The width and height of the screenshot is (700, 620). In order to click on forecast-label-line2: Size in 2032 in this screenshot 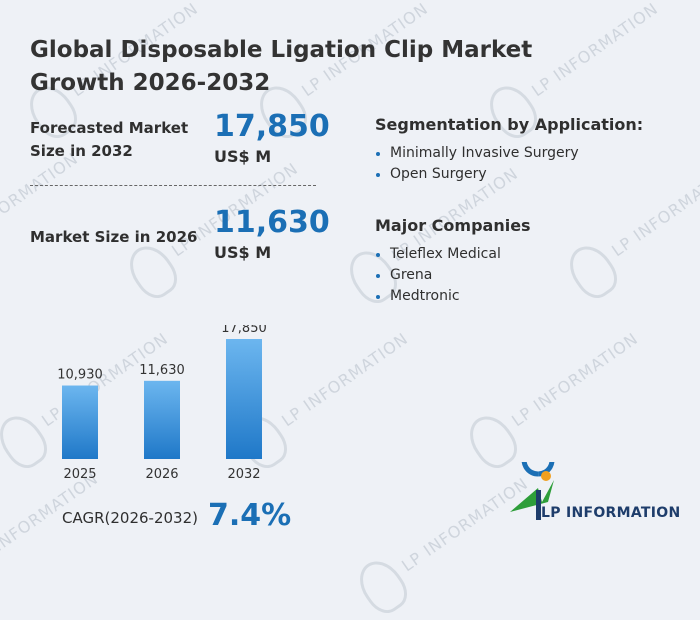, I will do `click(81, 151)`.